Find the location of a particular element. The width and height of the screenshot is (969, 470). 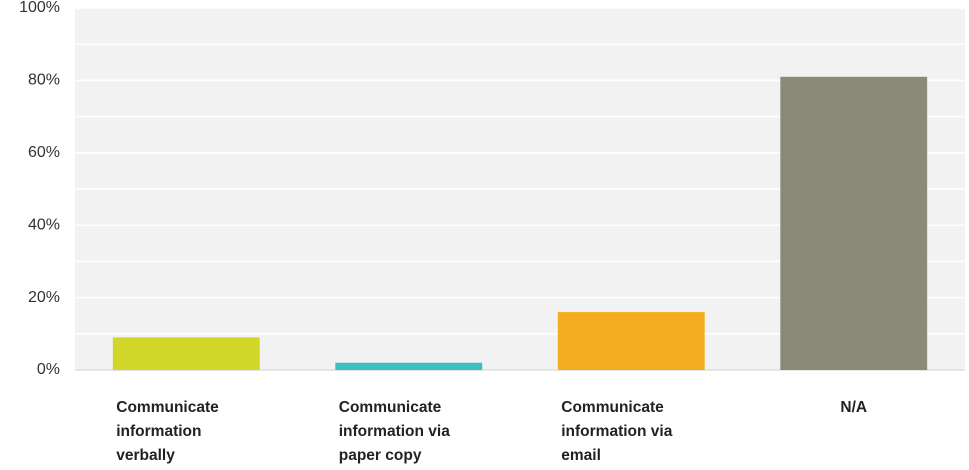

x-tick-label: Communicate information via paper copy is located at coordinates (394, 431).